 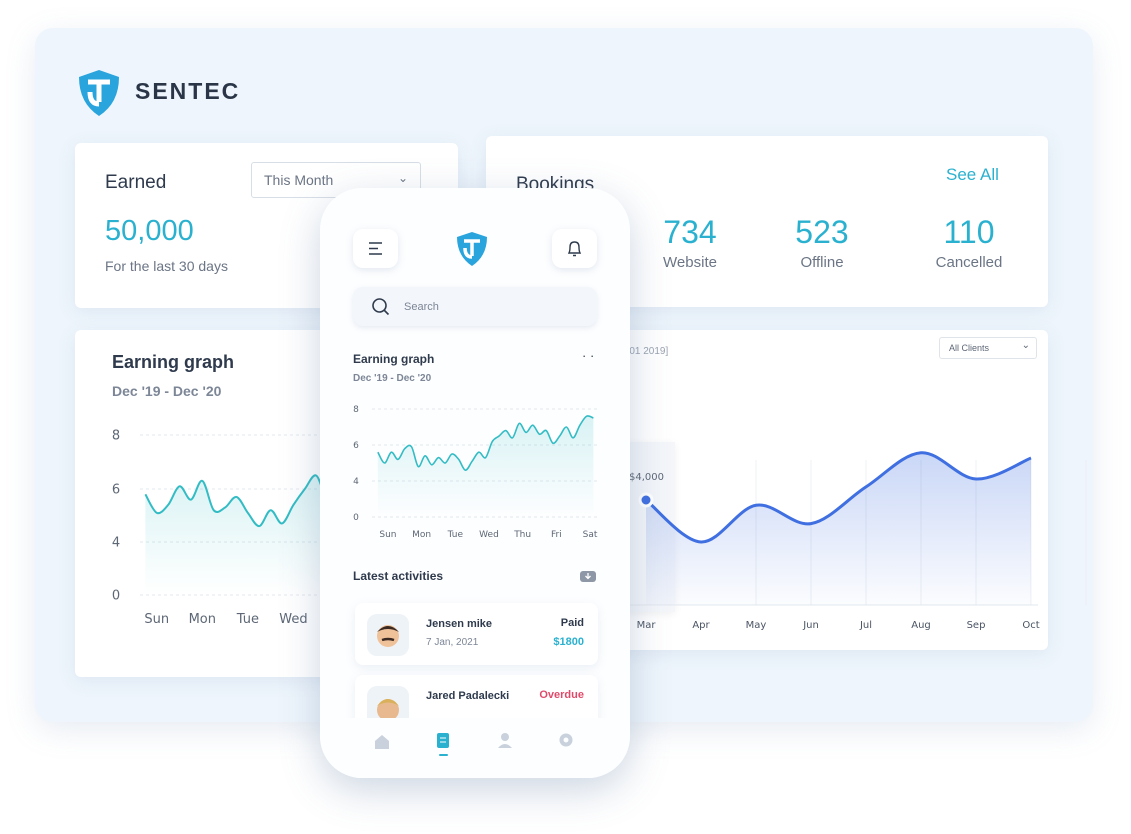 I want to click on menu-button, so click(x=375, y=248).